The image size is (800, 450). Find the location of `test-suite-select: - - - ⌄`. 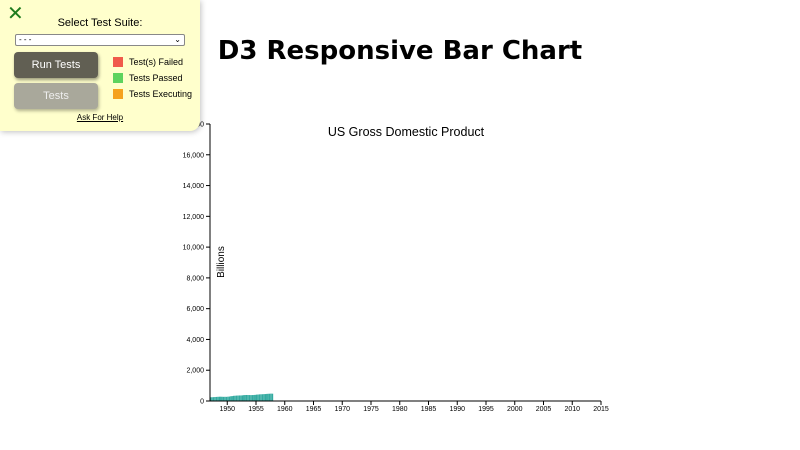

test-suite-select: - - - ⌄ is located at coordinates (100, 40).